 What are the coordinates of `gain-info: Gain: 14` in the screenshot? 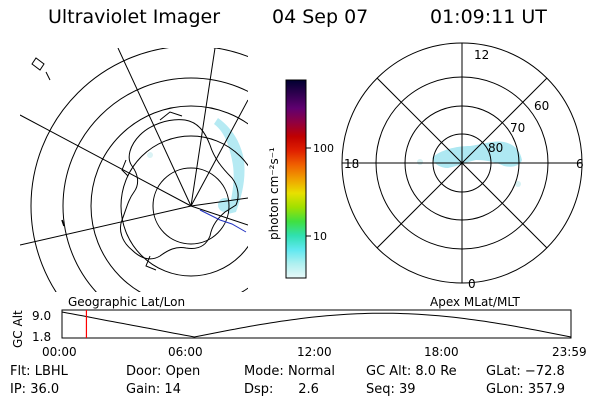 It's located at (153, 389).